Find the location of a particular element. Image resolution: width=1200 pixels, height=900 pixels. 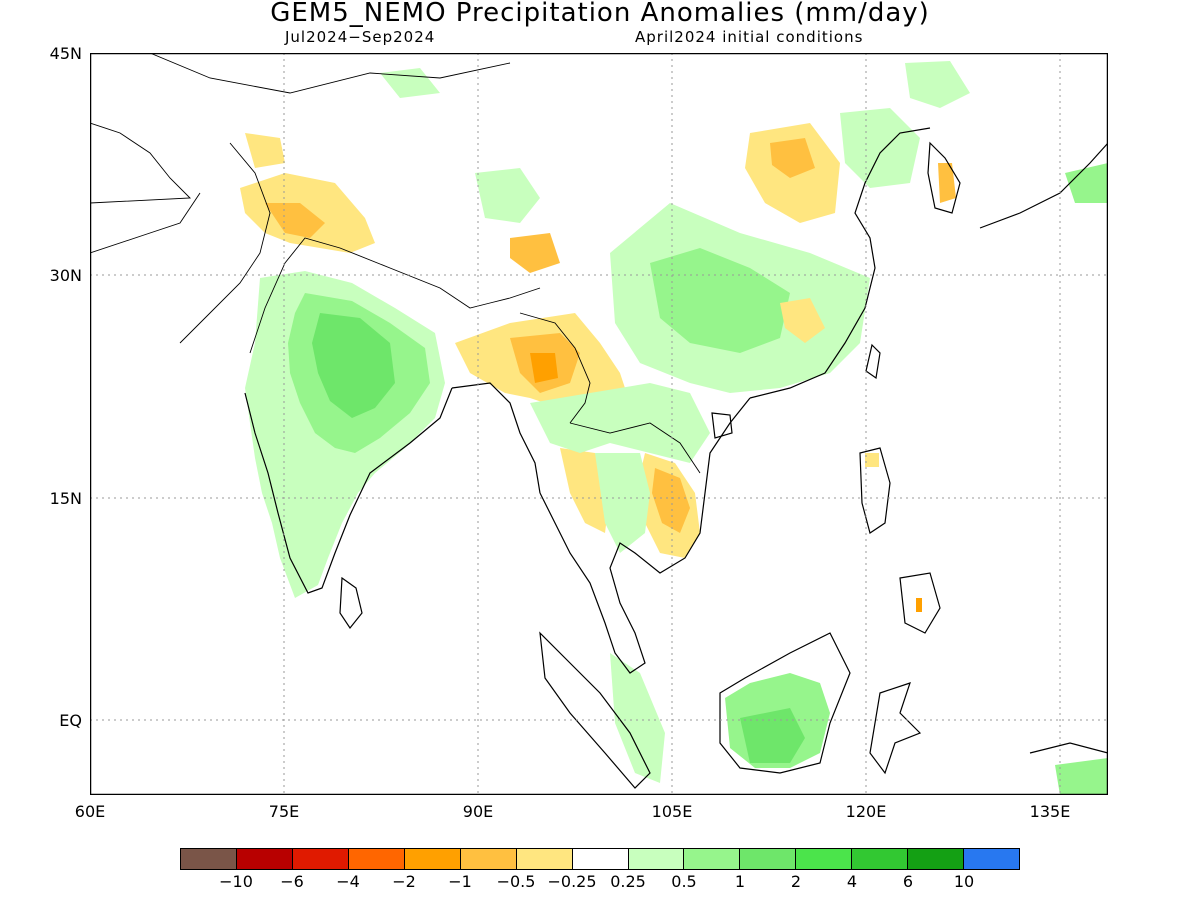

korea-coastline is located at coordinates (944, 177).